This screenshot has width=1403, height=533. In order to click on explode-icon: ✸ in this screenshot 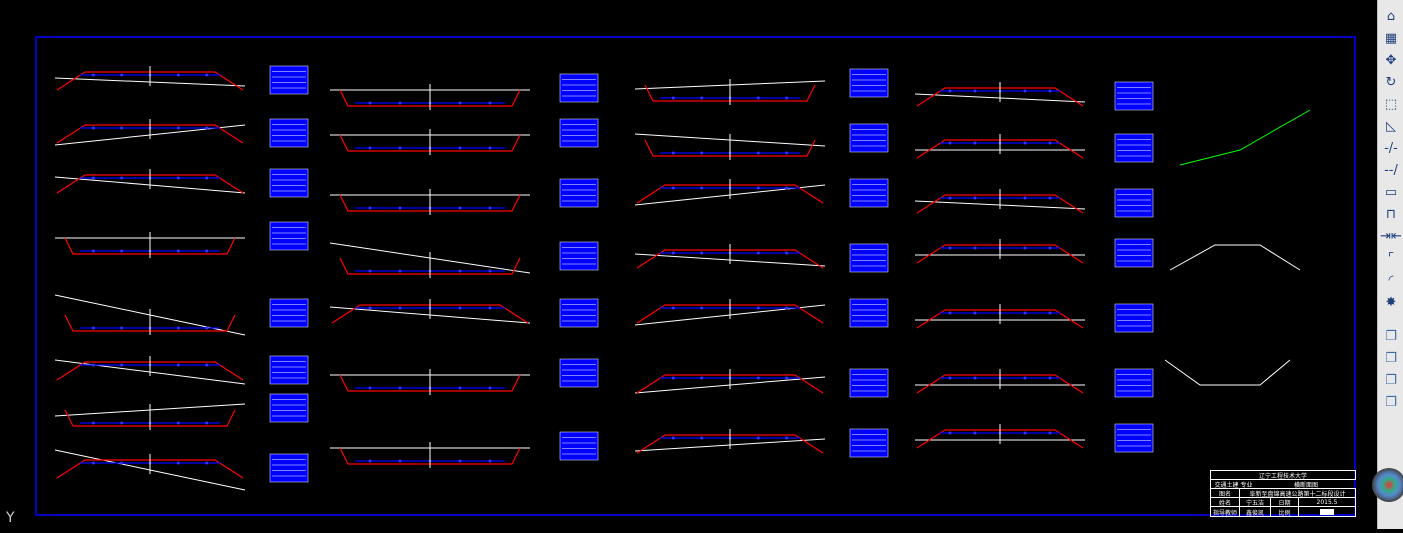, I will do `click(1391, 302)`.